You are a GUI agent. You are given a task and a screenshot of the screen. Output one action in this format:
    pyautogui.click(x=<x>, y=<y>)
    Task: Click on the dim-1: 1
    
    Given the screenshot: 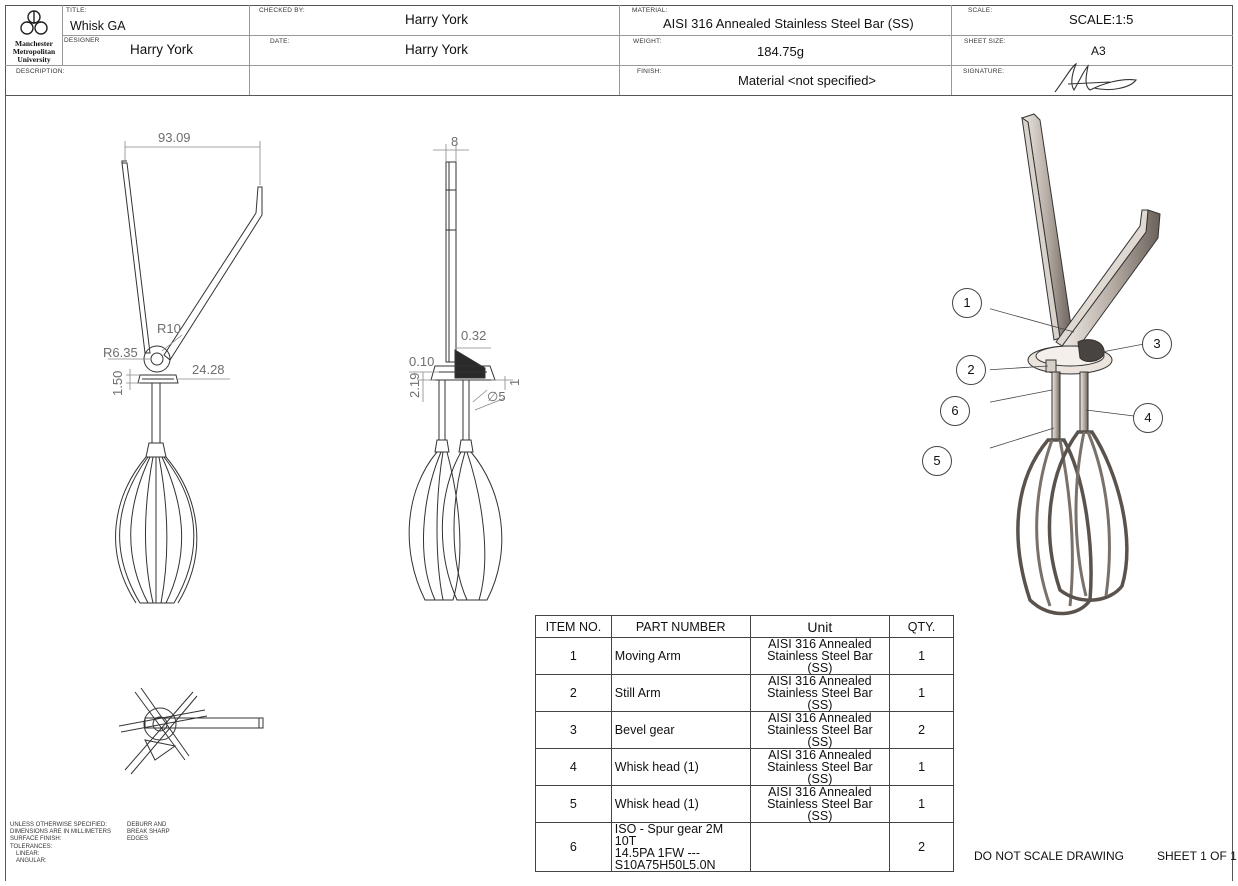 What is the action you would take?
    pyautogui.click(x=514, y=382)
    